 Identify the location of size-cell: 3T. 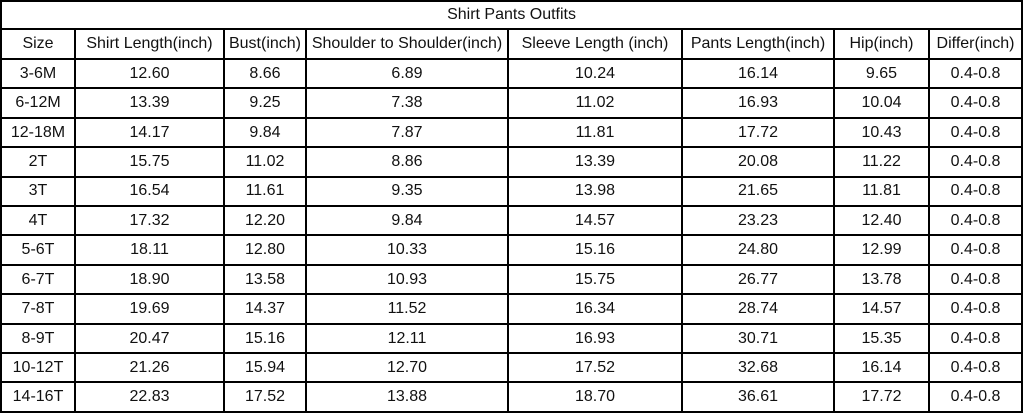
(38, 191).